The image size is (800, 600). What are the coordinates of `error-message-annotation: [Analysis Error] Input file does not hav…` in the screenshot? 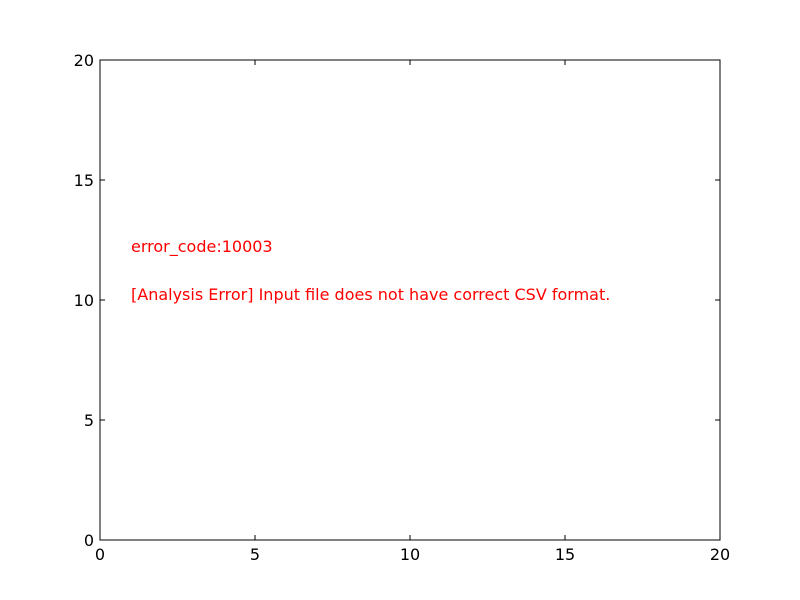 It's located at (370, 294).